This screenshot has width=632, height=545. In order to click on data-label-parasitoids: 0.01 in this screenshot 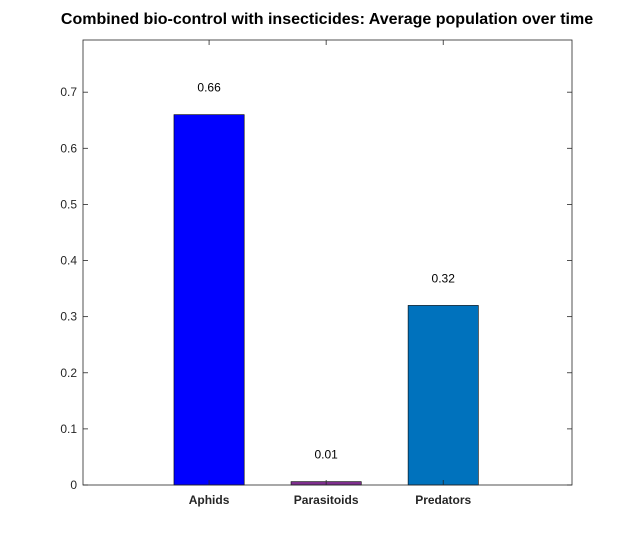, I will do `click(326, 455)`.